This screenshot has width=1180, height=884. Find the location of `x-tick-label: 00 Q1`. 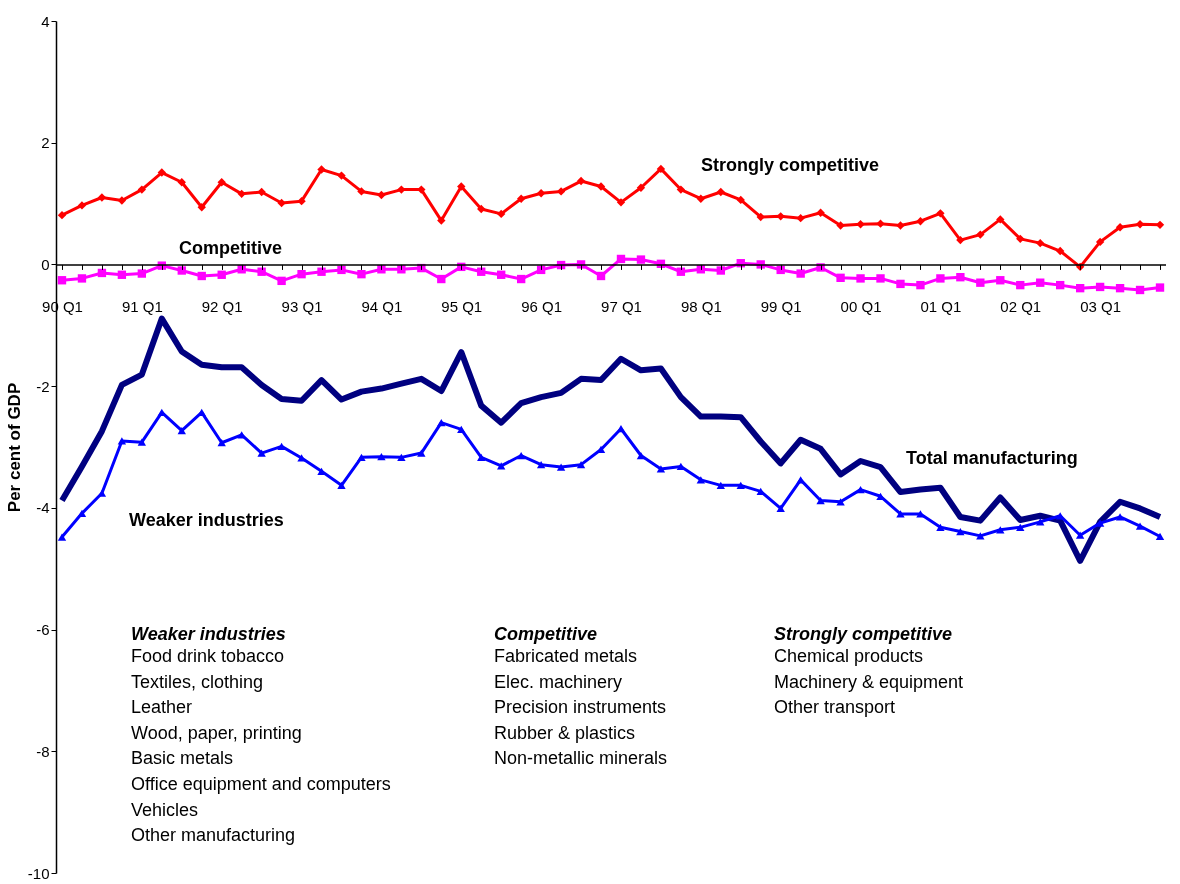

x-tick-label: 00 Q1 is located at coordinates (861, 306).